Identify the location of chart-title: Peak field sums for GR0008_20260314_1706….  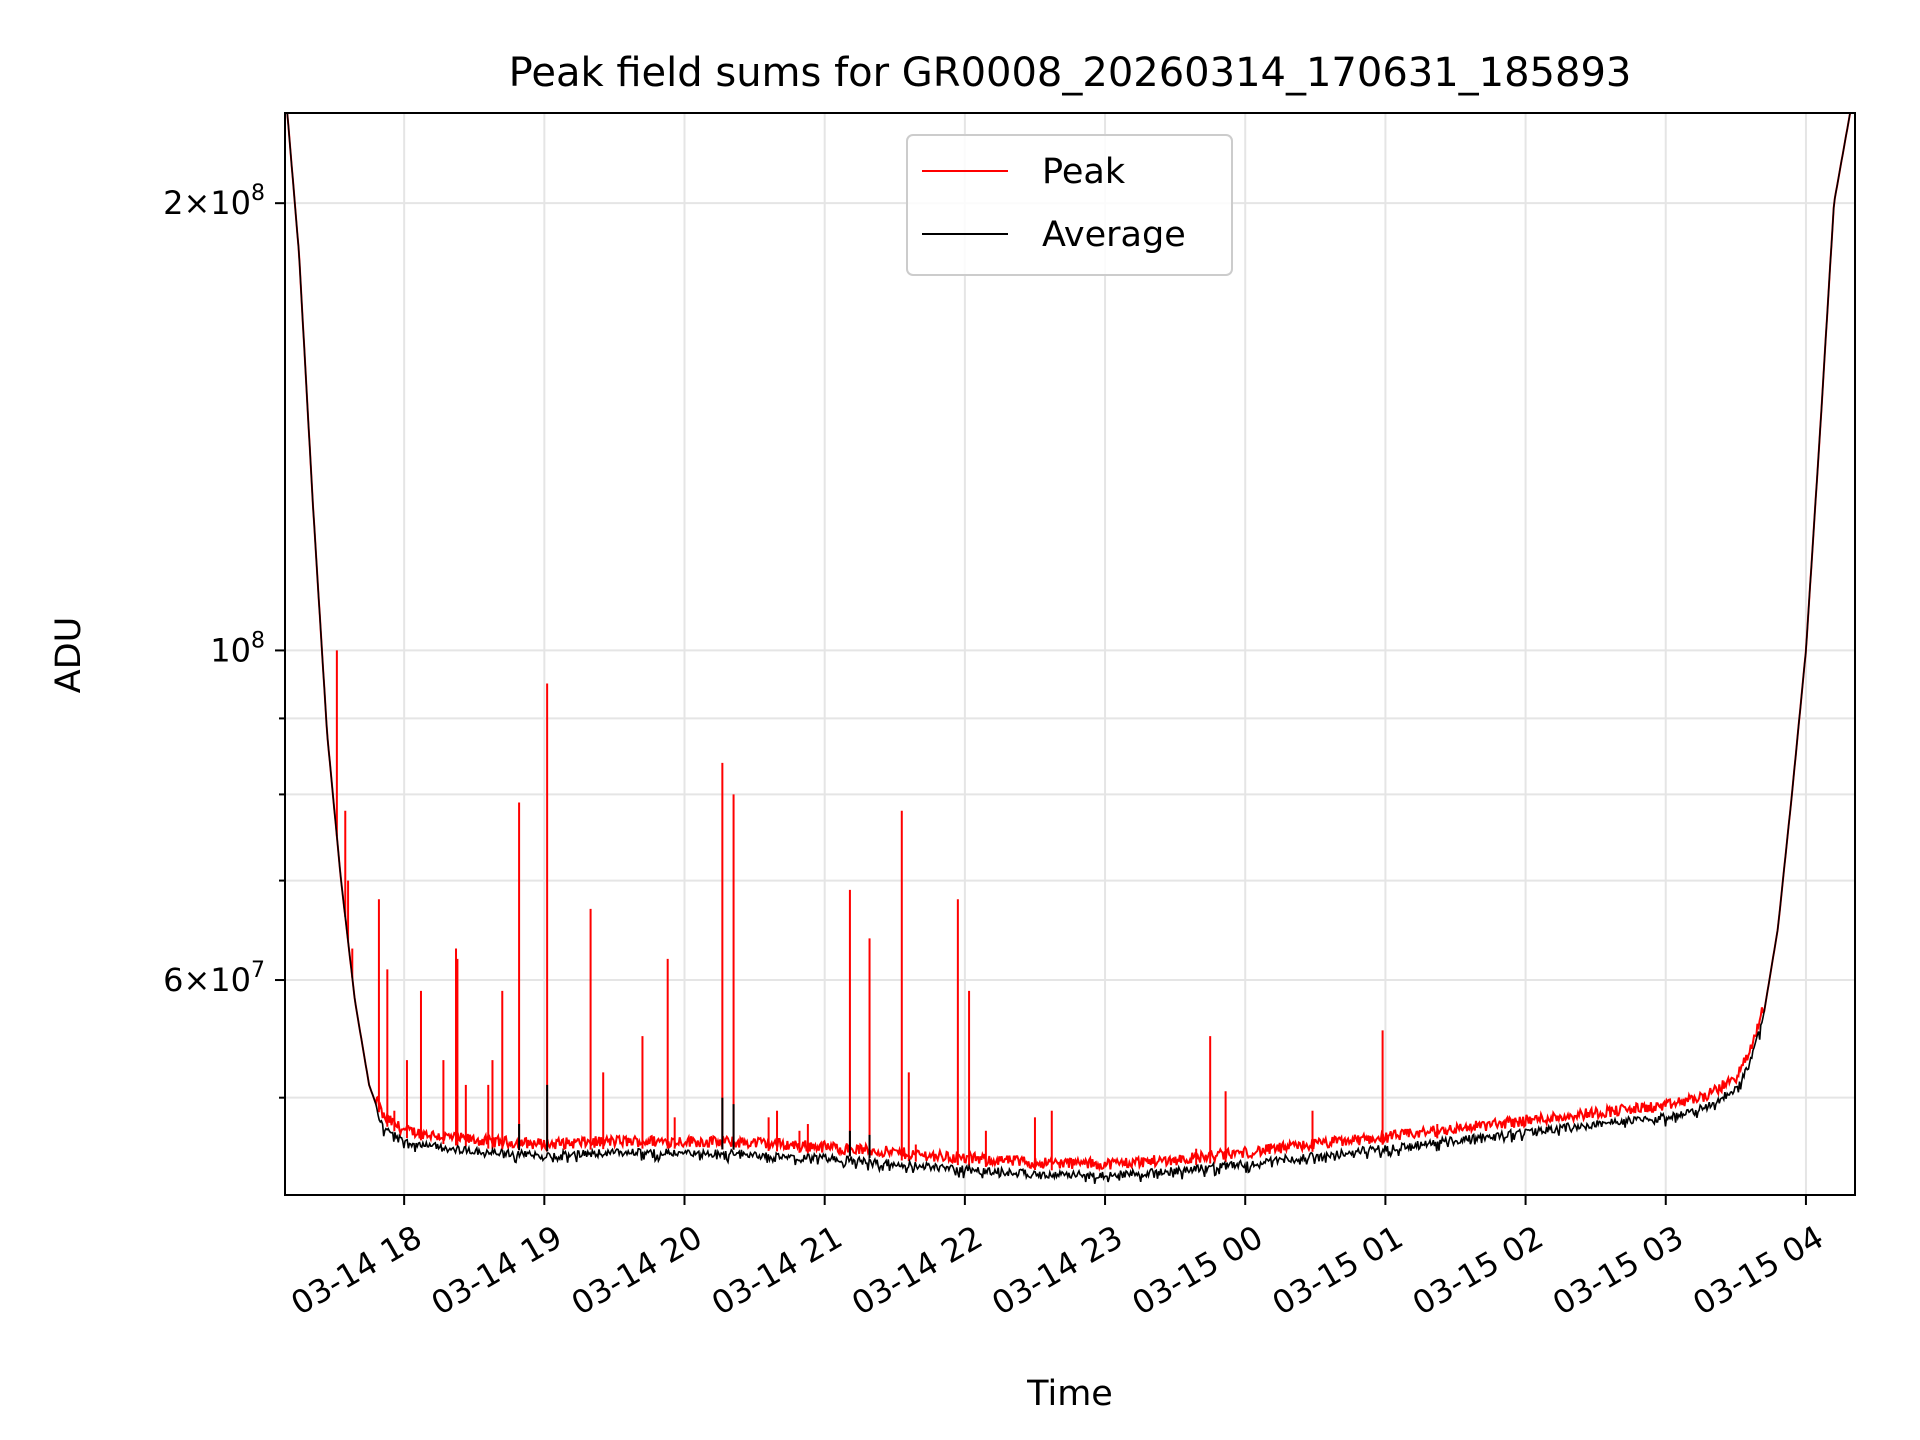
(1070, 73).